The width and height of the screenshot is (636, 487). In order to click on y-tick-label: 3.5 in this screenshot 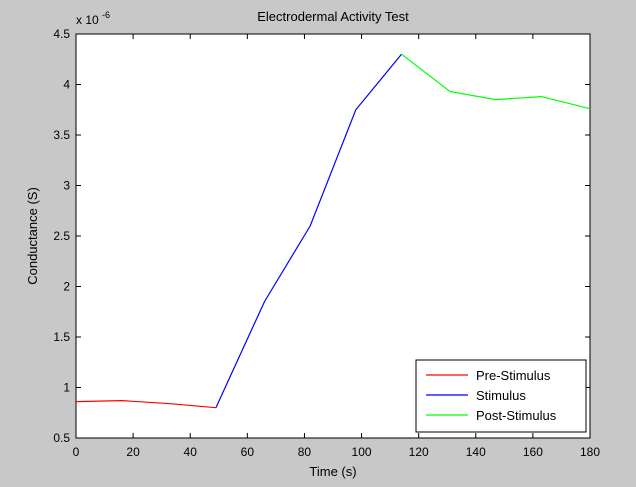, I will do `click(61, 135)`.